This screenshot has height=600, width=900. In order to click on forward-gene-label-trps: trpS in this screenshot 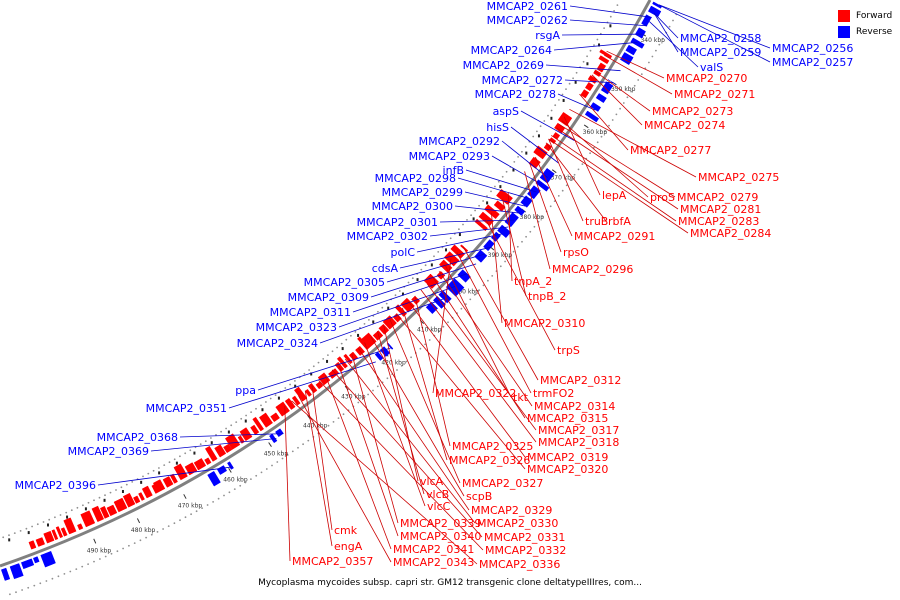, I will do `click(568, 350)`.